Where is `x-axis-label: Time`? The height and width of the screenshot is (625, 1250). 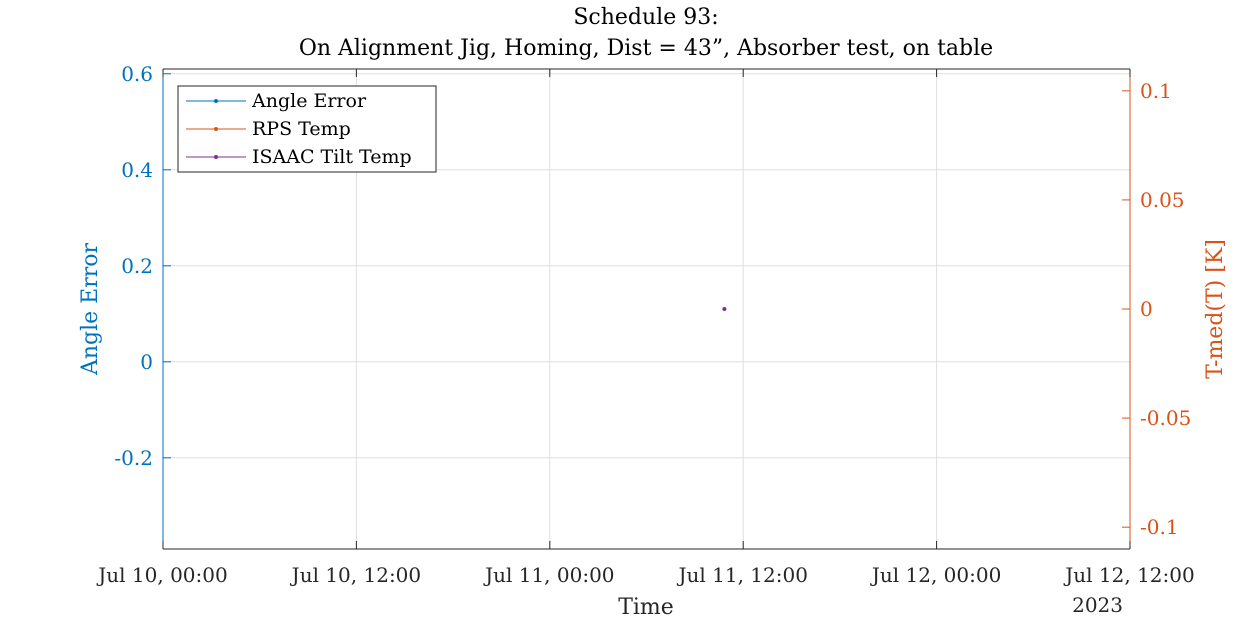 x-axis-label: Time is located at coordinates (646, 607).